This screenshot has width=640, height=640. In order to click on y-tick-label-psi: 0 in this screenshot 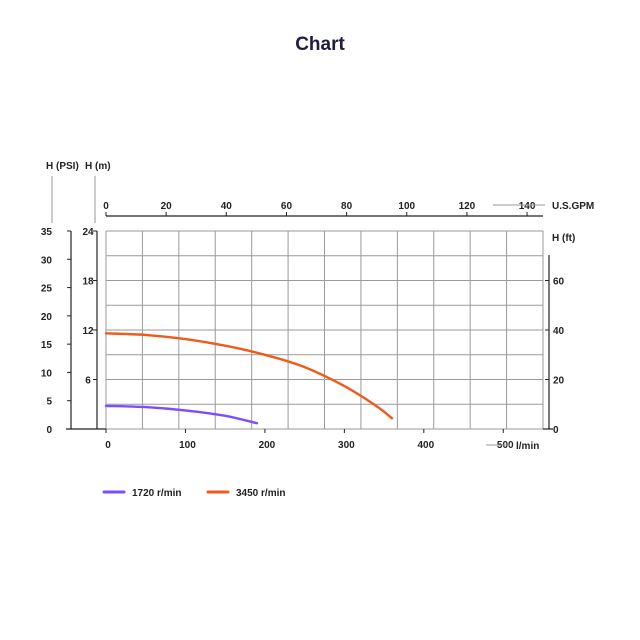, I will do `click(49, 430)`.